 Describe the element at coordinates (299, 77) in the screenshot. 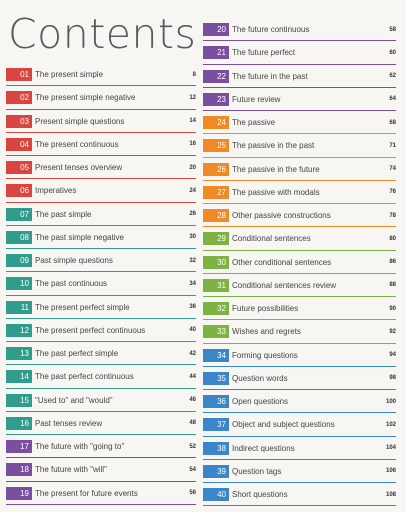

I see `contents-entry: 22 The future in the past 62` at that location.